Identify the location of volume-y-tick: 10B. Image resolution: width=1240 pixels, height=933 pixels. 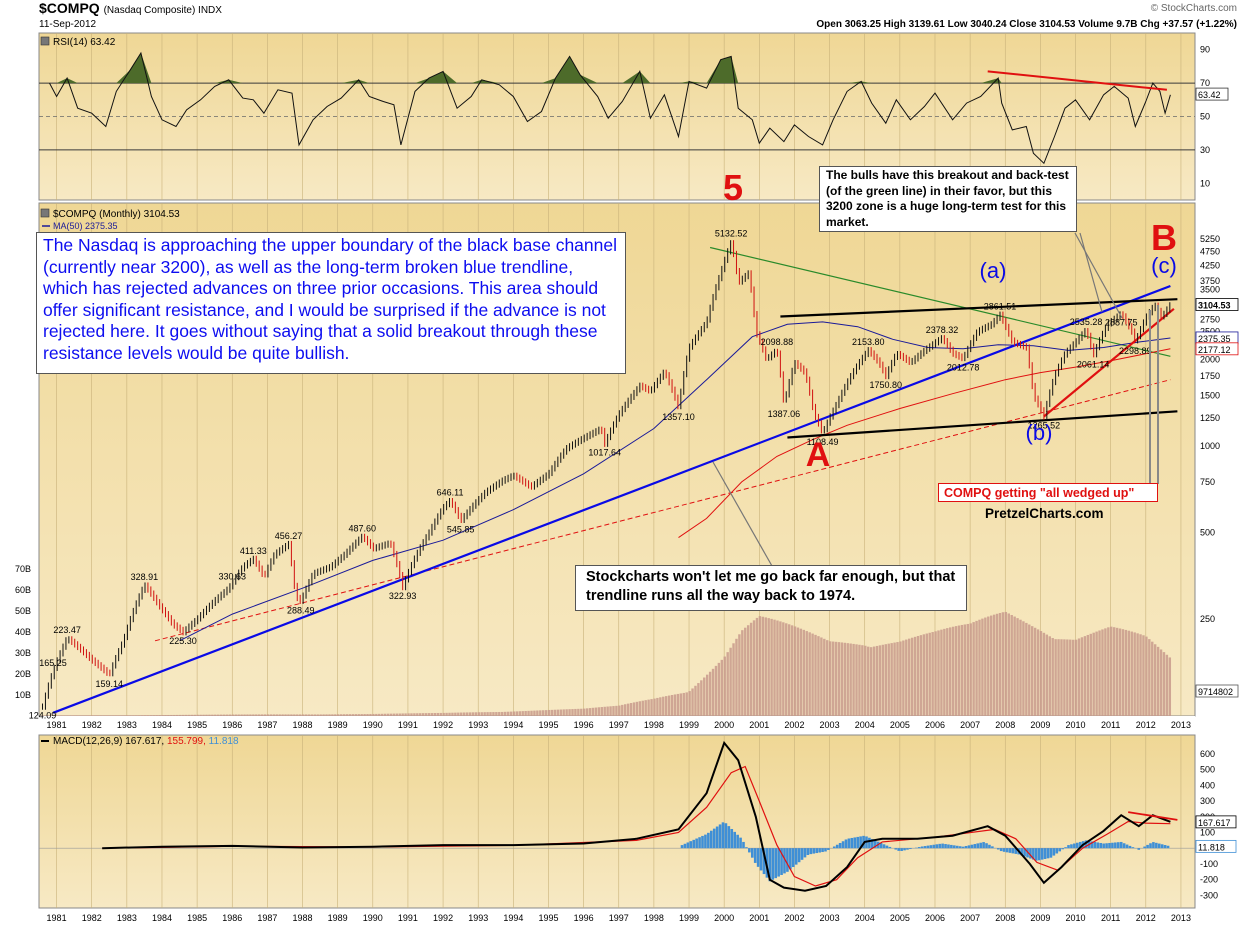
(23, 695).